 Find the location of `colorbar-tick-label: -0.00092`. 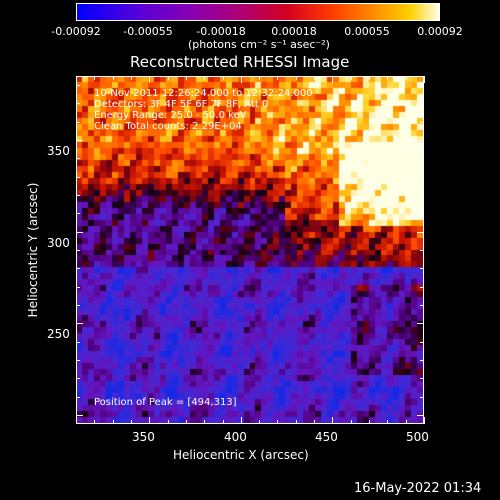

colorbar-tick-label: -0.00092 is located at coordinates (76, 31).